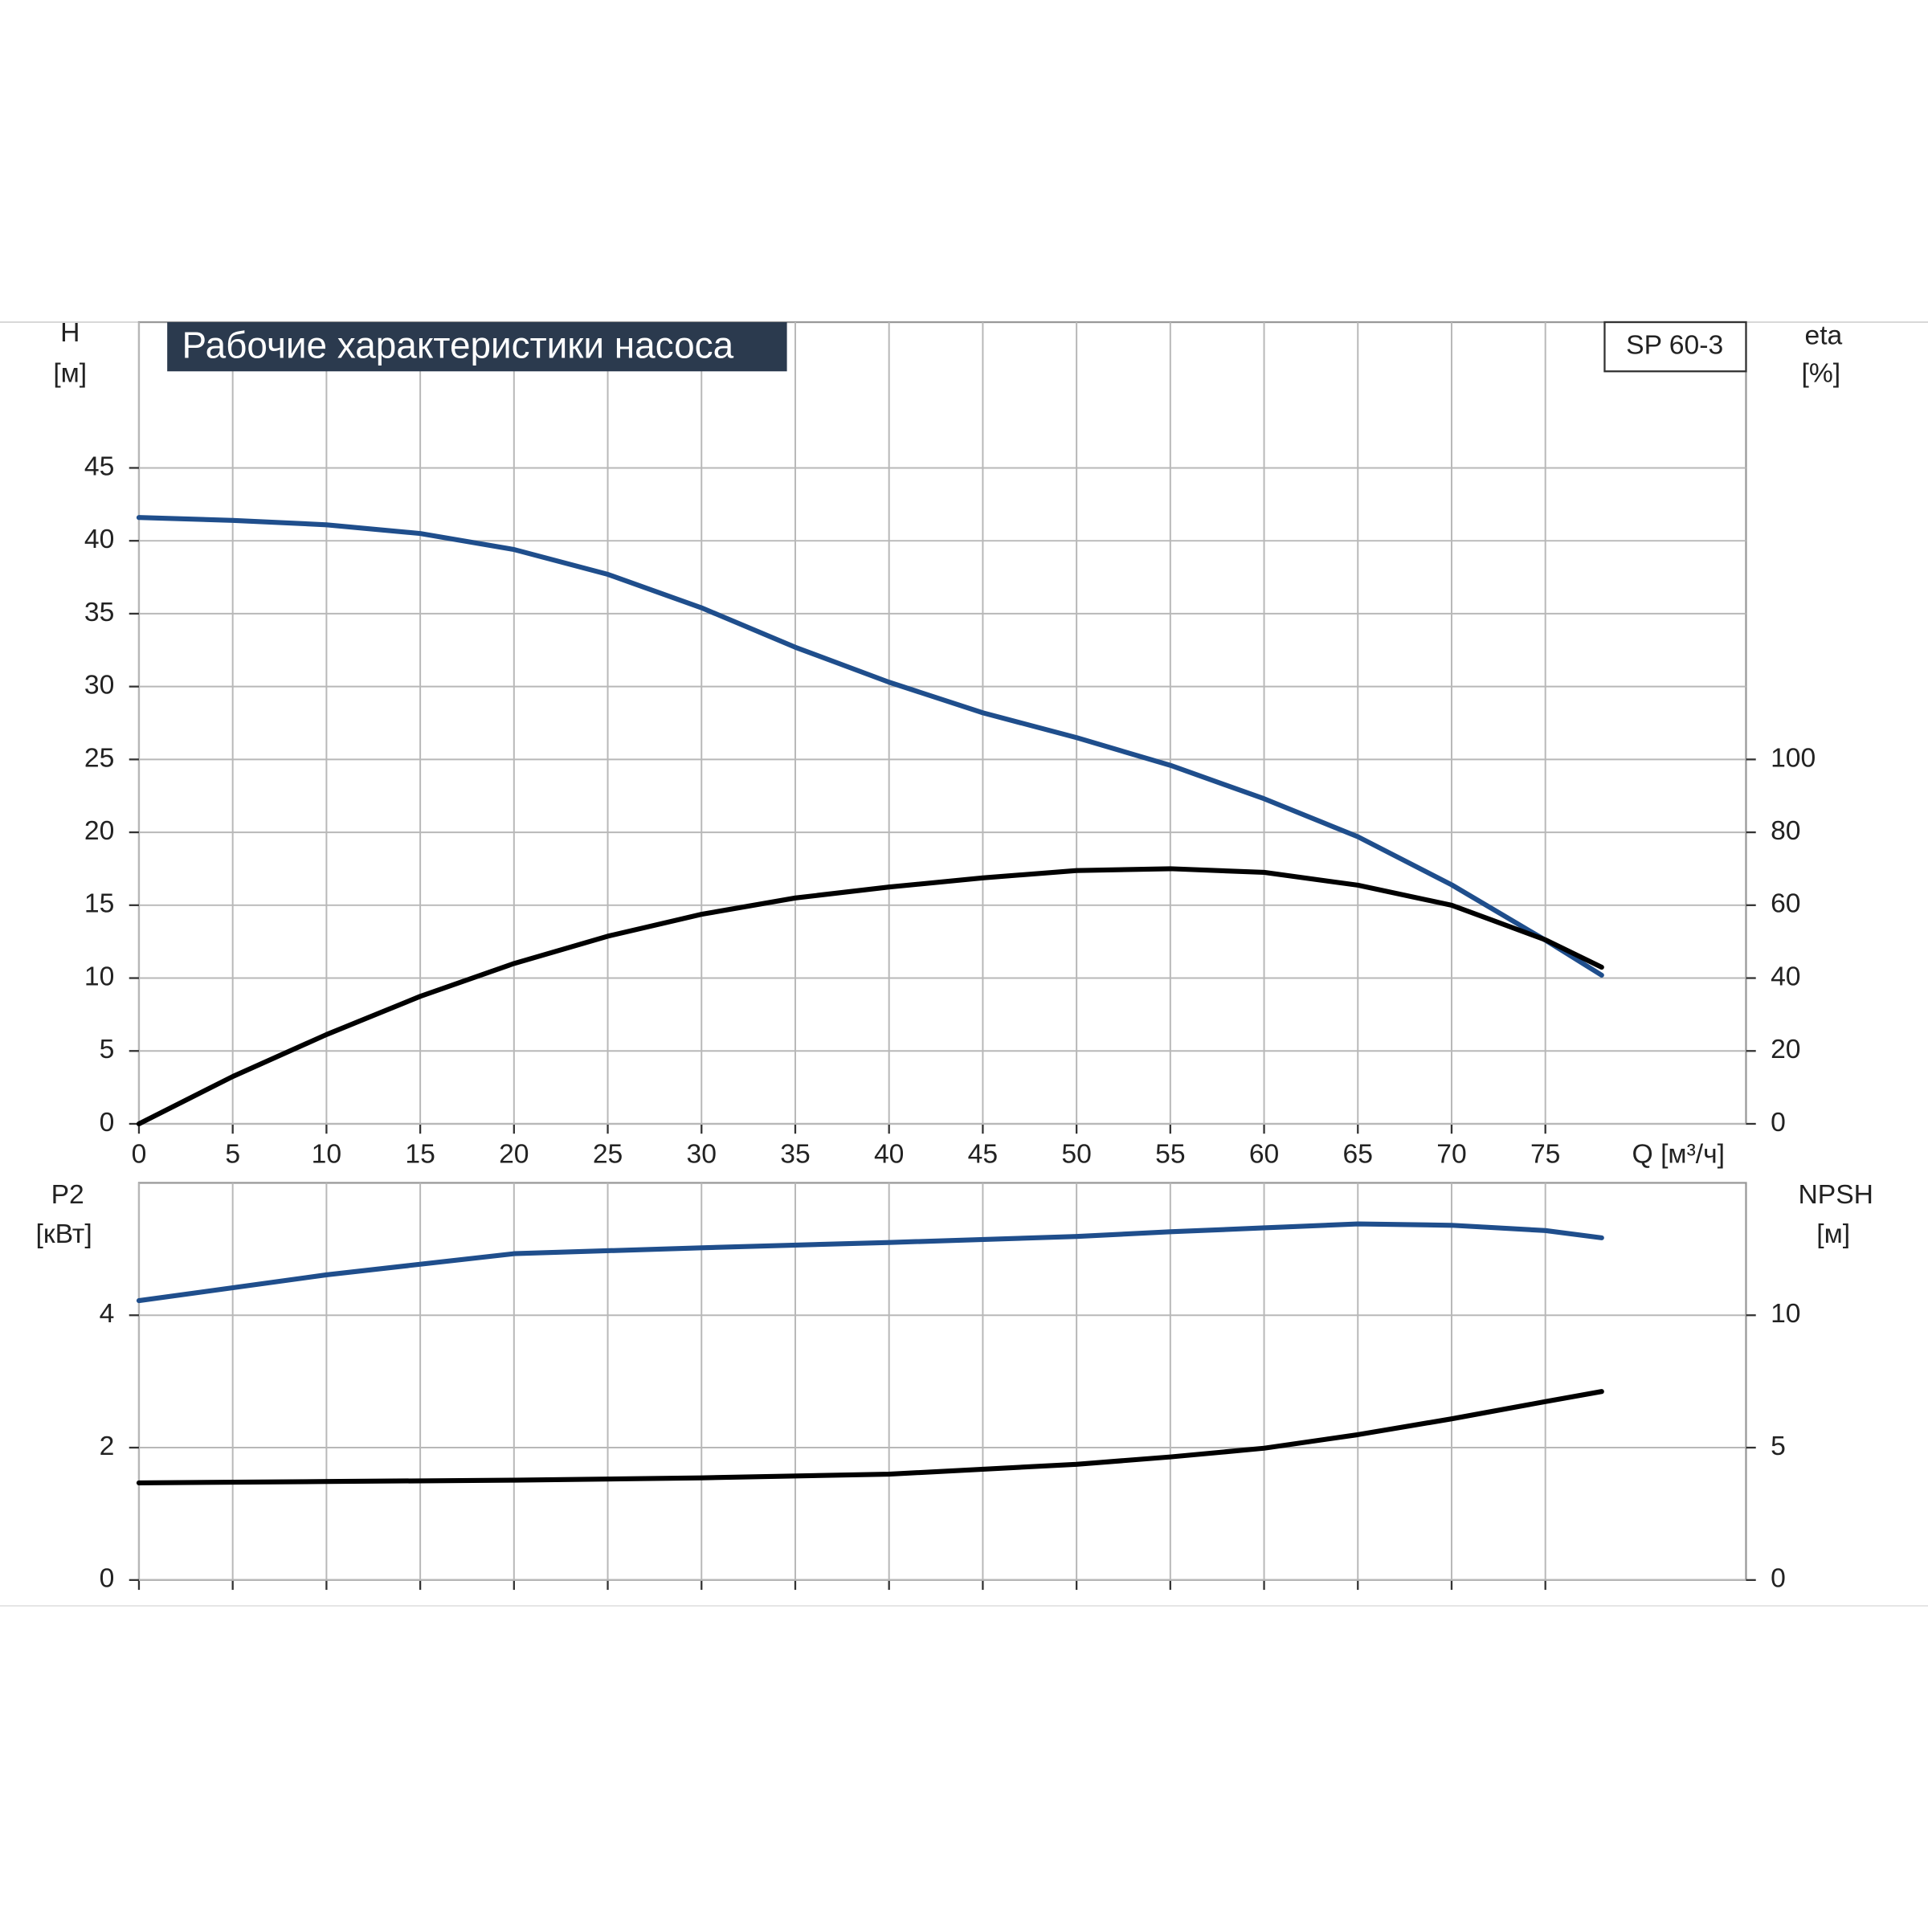 The height and width of the screenshot is (1932, 1928). Describe the element at coordinates (1785, 831) in the screenshot. I see `y2-tick-label: 80` at that location.